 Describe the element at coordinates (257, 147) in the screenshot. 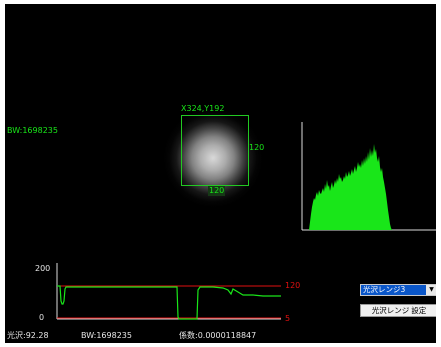

I see `roi-width-label: 120` at that location.